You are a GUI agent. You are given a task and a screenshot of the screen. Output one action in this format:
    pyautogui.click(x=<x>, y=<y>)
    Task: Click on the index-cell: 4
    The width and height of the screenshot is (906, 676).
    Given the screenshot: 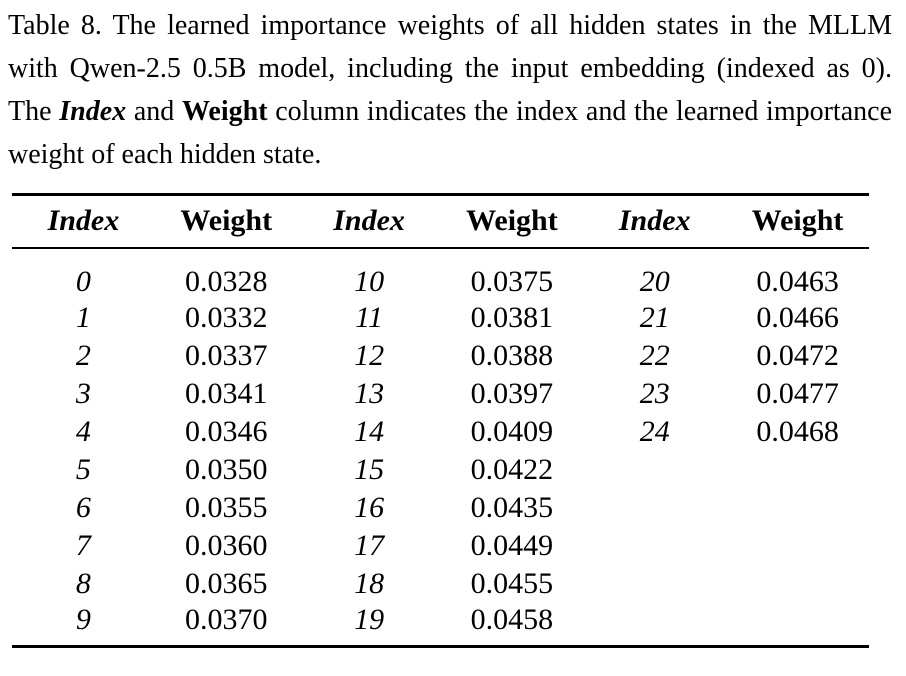 What is the action you would take?
    pyautogui.click(x=83, y=431)
    